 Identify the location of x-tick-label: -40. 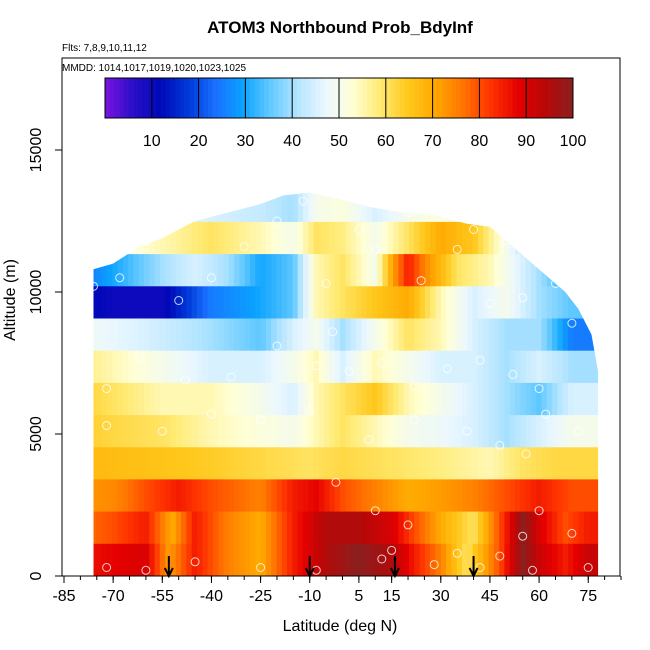
(211, 596).